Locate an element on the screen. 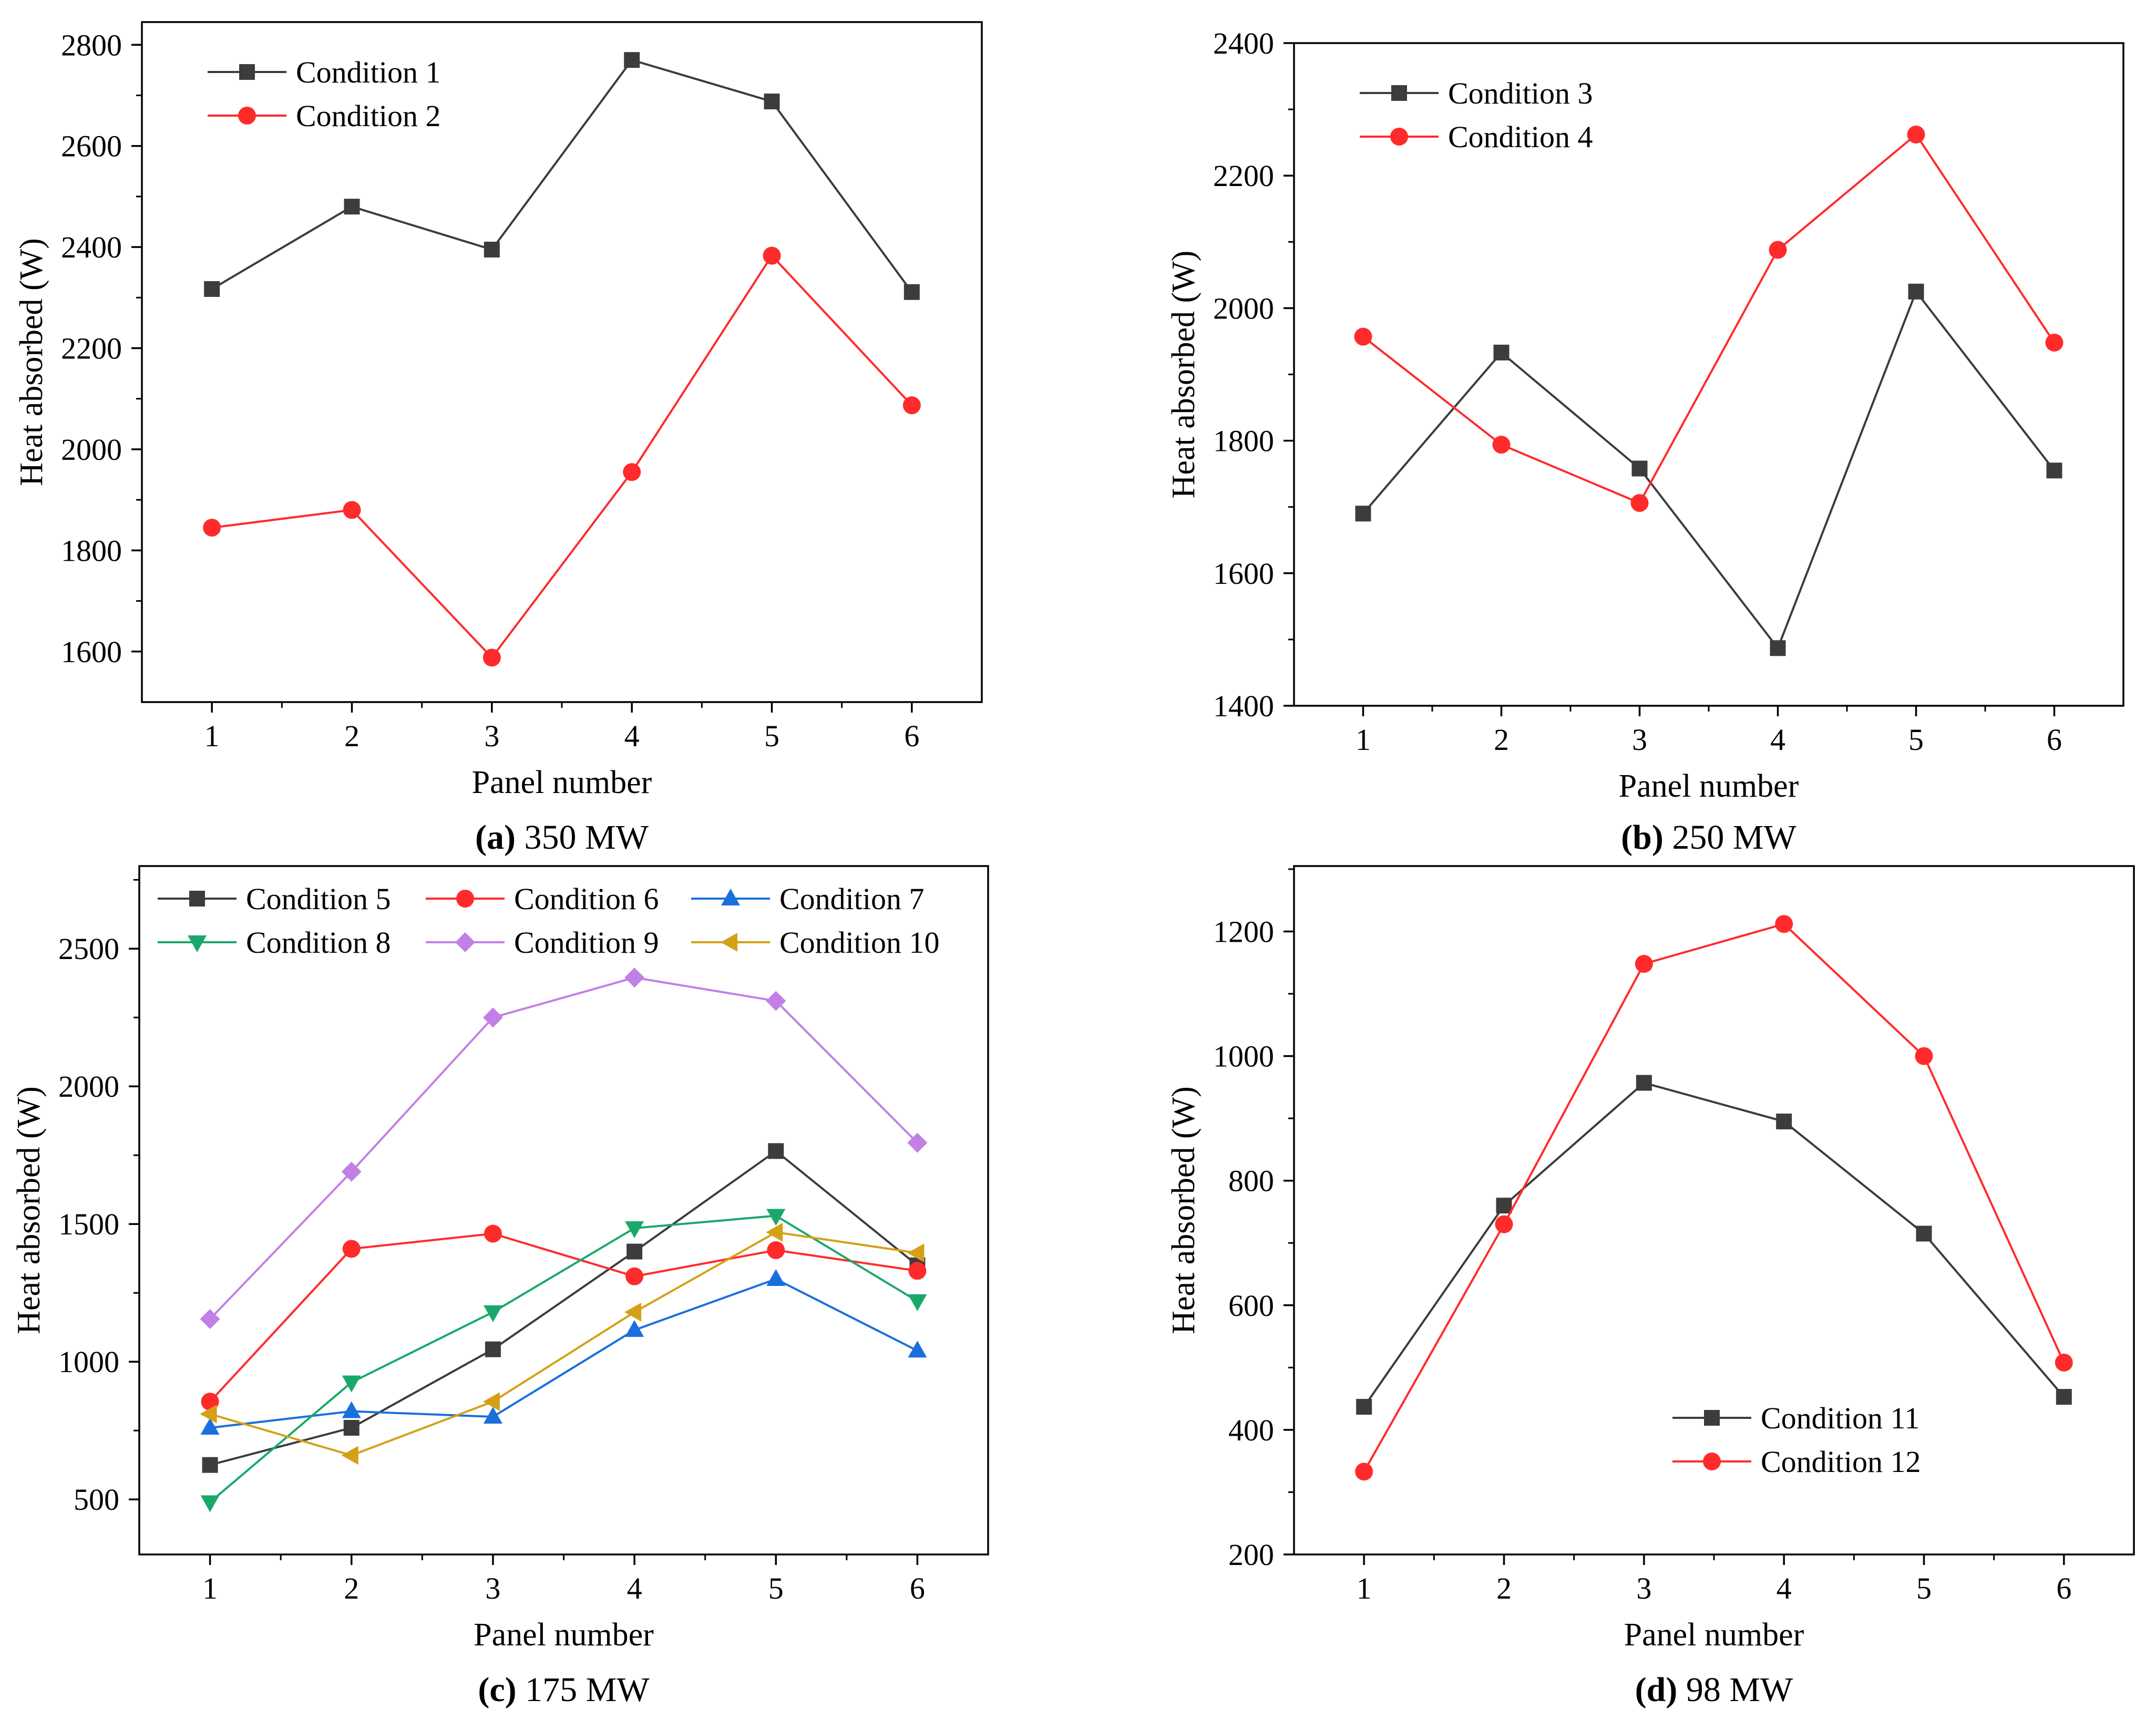 The height and width of the screenshot is (1720, 2156). panel-caption: (b) 250 MW is located at coordinates (1709, 837).